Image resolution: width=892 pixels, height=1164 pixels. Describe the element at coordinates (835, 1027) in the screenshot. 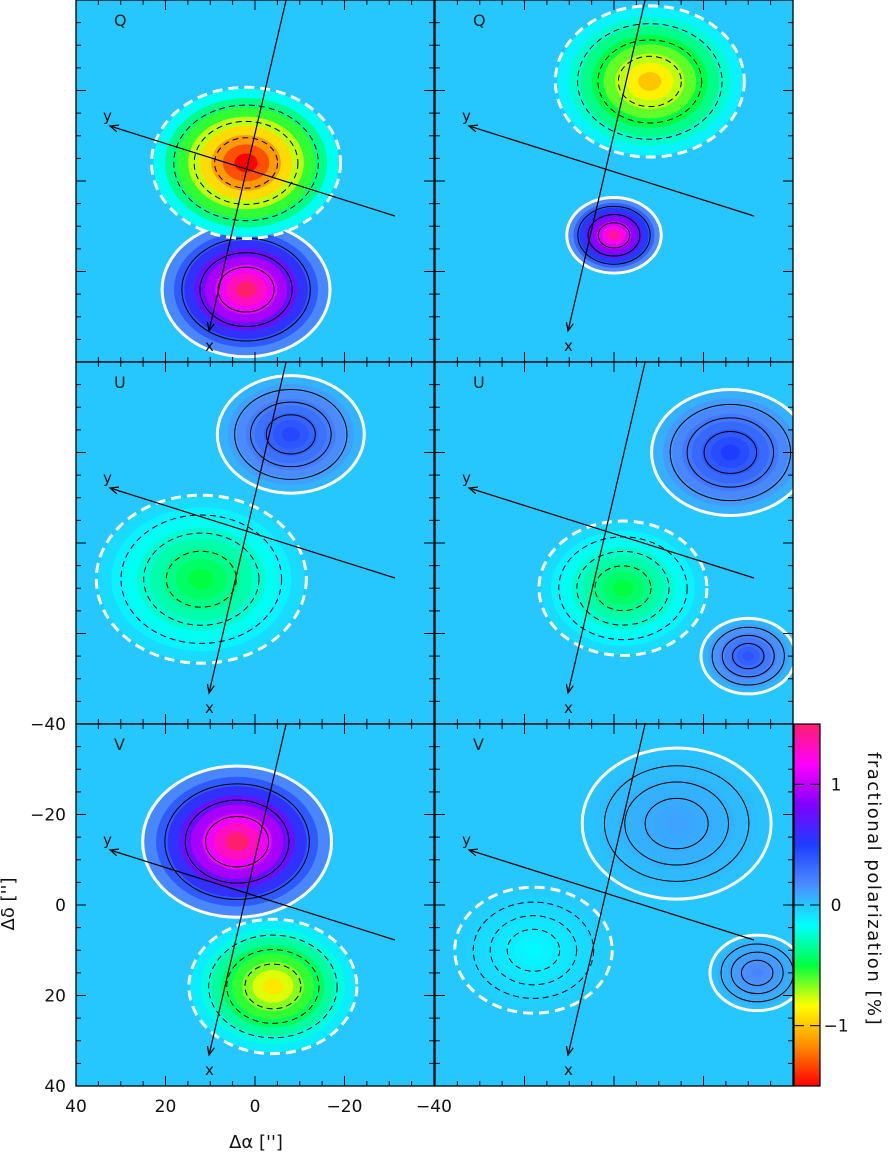

I see `colorbar-tick-label: −1` at that location.